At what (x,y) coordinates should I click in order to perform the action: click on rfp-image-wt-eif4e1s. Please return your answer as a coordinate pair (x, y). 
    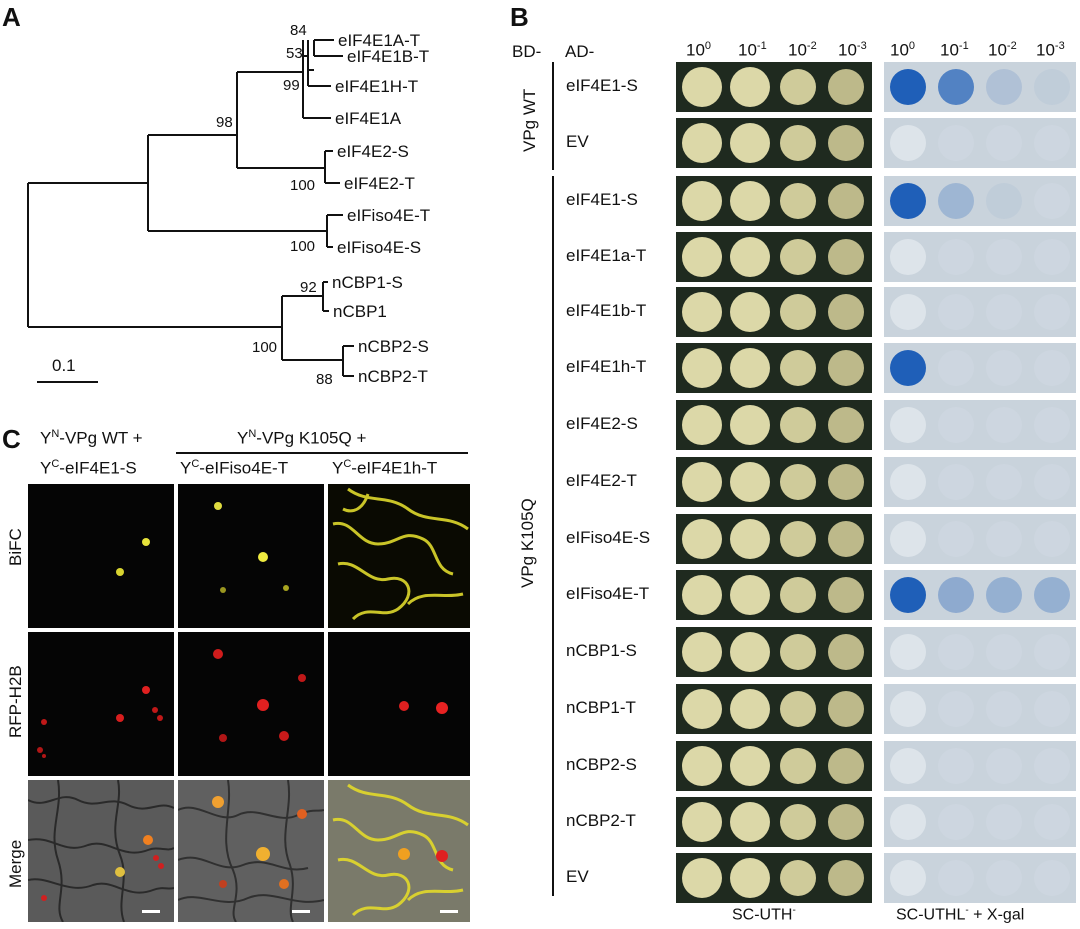
    Looking at the image, I should click on (101, 704).